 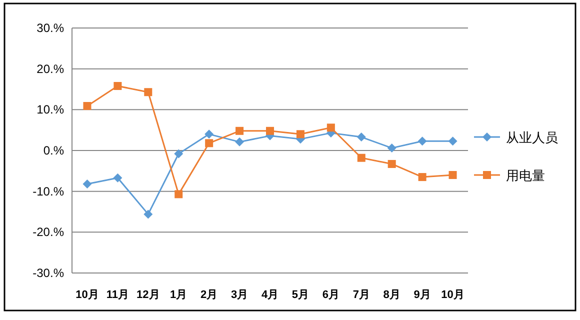 I want to click on x-tick-label: 6月, so click(x=331, y=295).